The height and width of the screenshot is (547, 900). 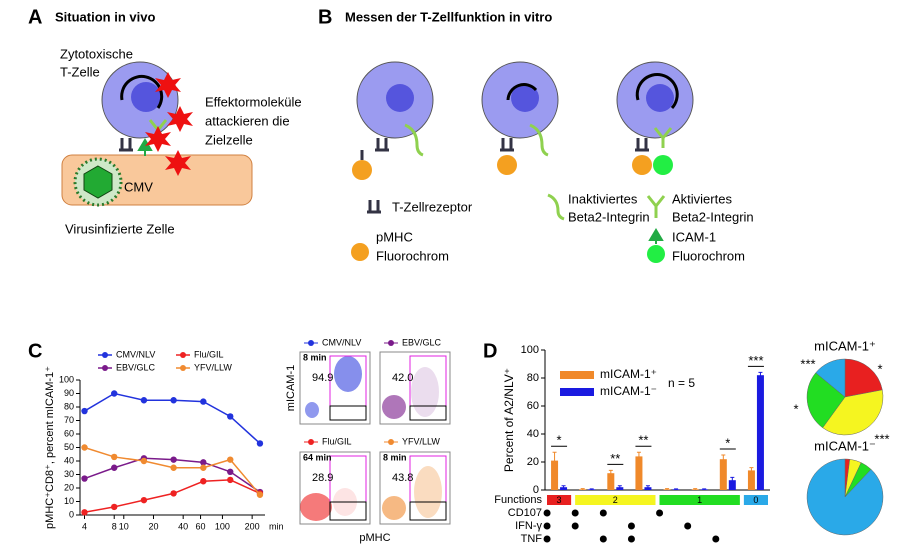 What do you see at coordinates (845, 497) in the screenshot?
I see `pie-slice` at bounding box center [845, 497].